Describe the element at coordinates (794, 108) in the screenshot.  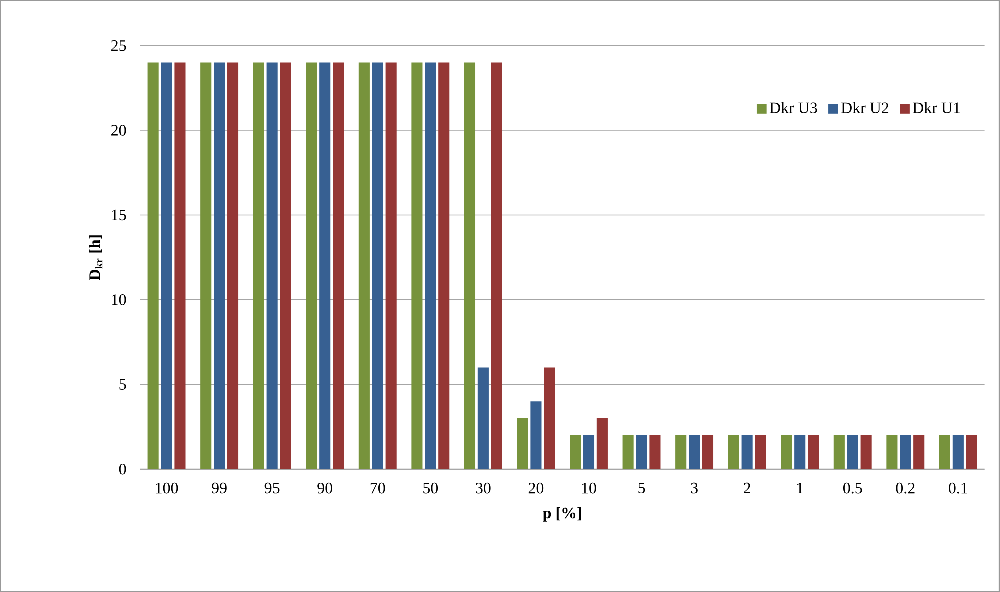
I see `legend-label: Dkr U3` at that location.